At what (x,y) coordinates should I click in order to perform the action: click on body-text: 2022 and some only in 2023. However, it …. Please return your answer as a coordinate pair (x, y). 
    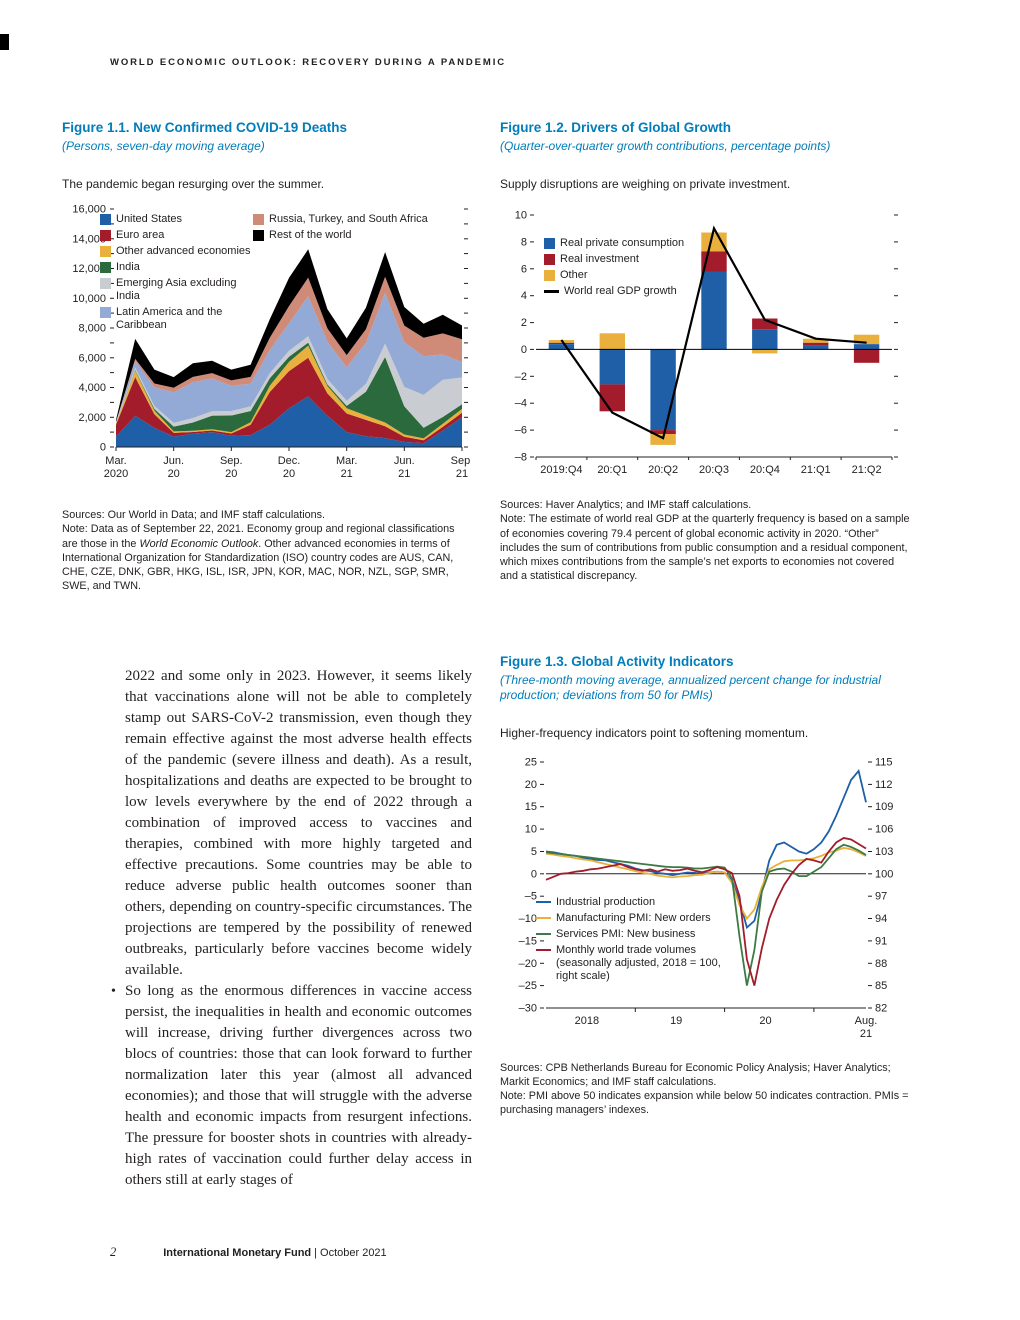
    Looking at the image, I should click on (291, 928).